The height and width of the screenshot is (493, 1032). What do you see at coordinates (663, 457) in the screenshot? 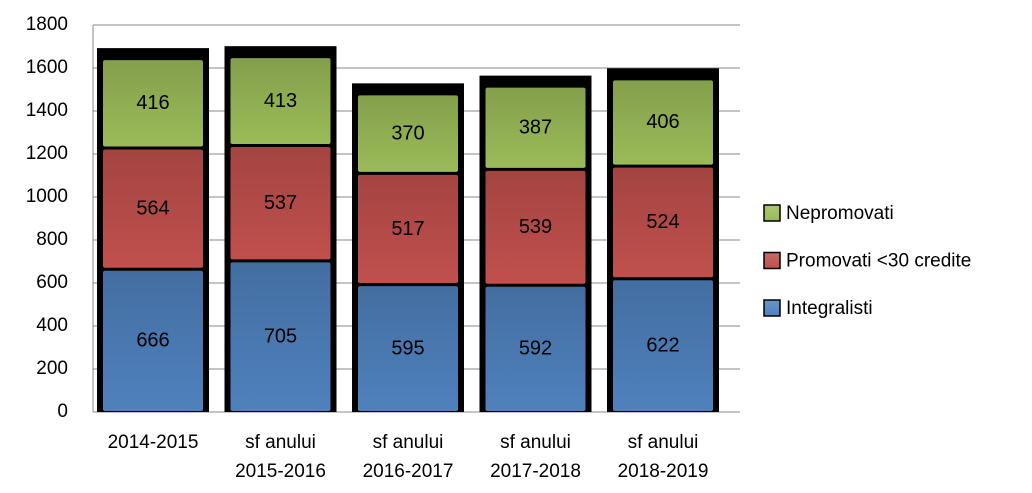
I see `x-tick-label: sf anului 2018-2019` at bounding box center [663, 457].